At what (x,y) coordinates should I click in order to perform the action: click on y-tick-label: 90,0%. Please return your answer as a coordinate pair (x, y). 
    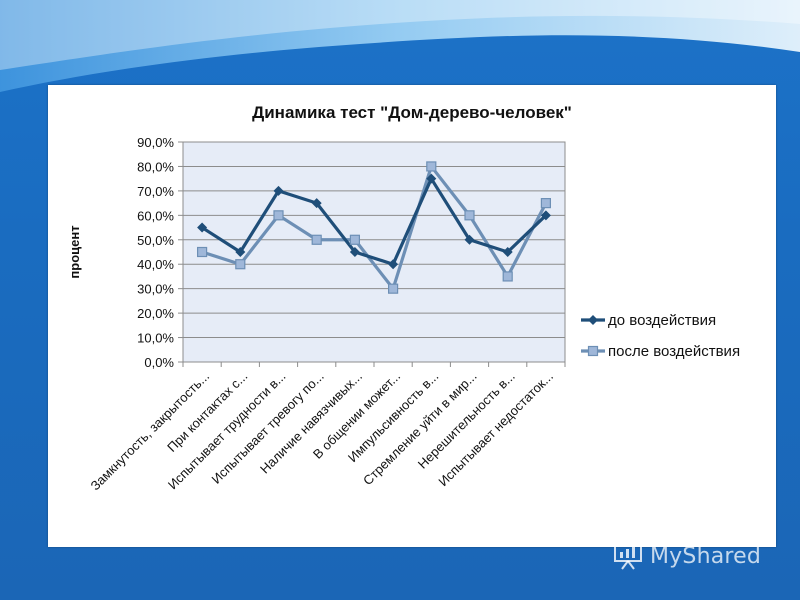
    Looking at the image, I should click on (155, 142).